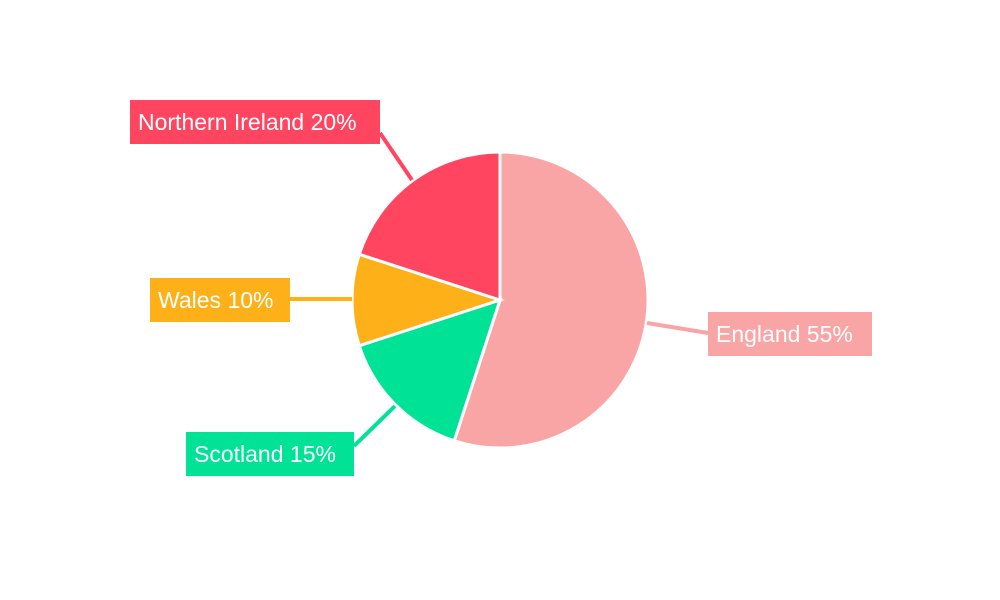 Image resolution: width=1000 pixels, height=600 pixels. Describe the element at coordinates (247, 122) in the screenshot. I see `data-label-northern-ireland: Northern Ireland 20%` at that location.